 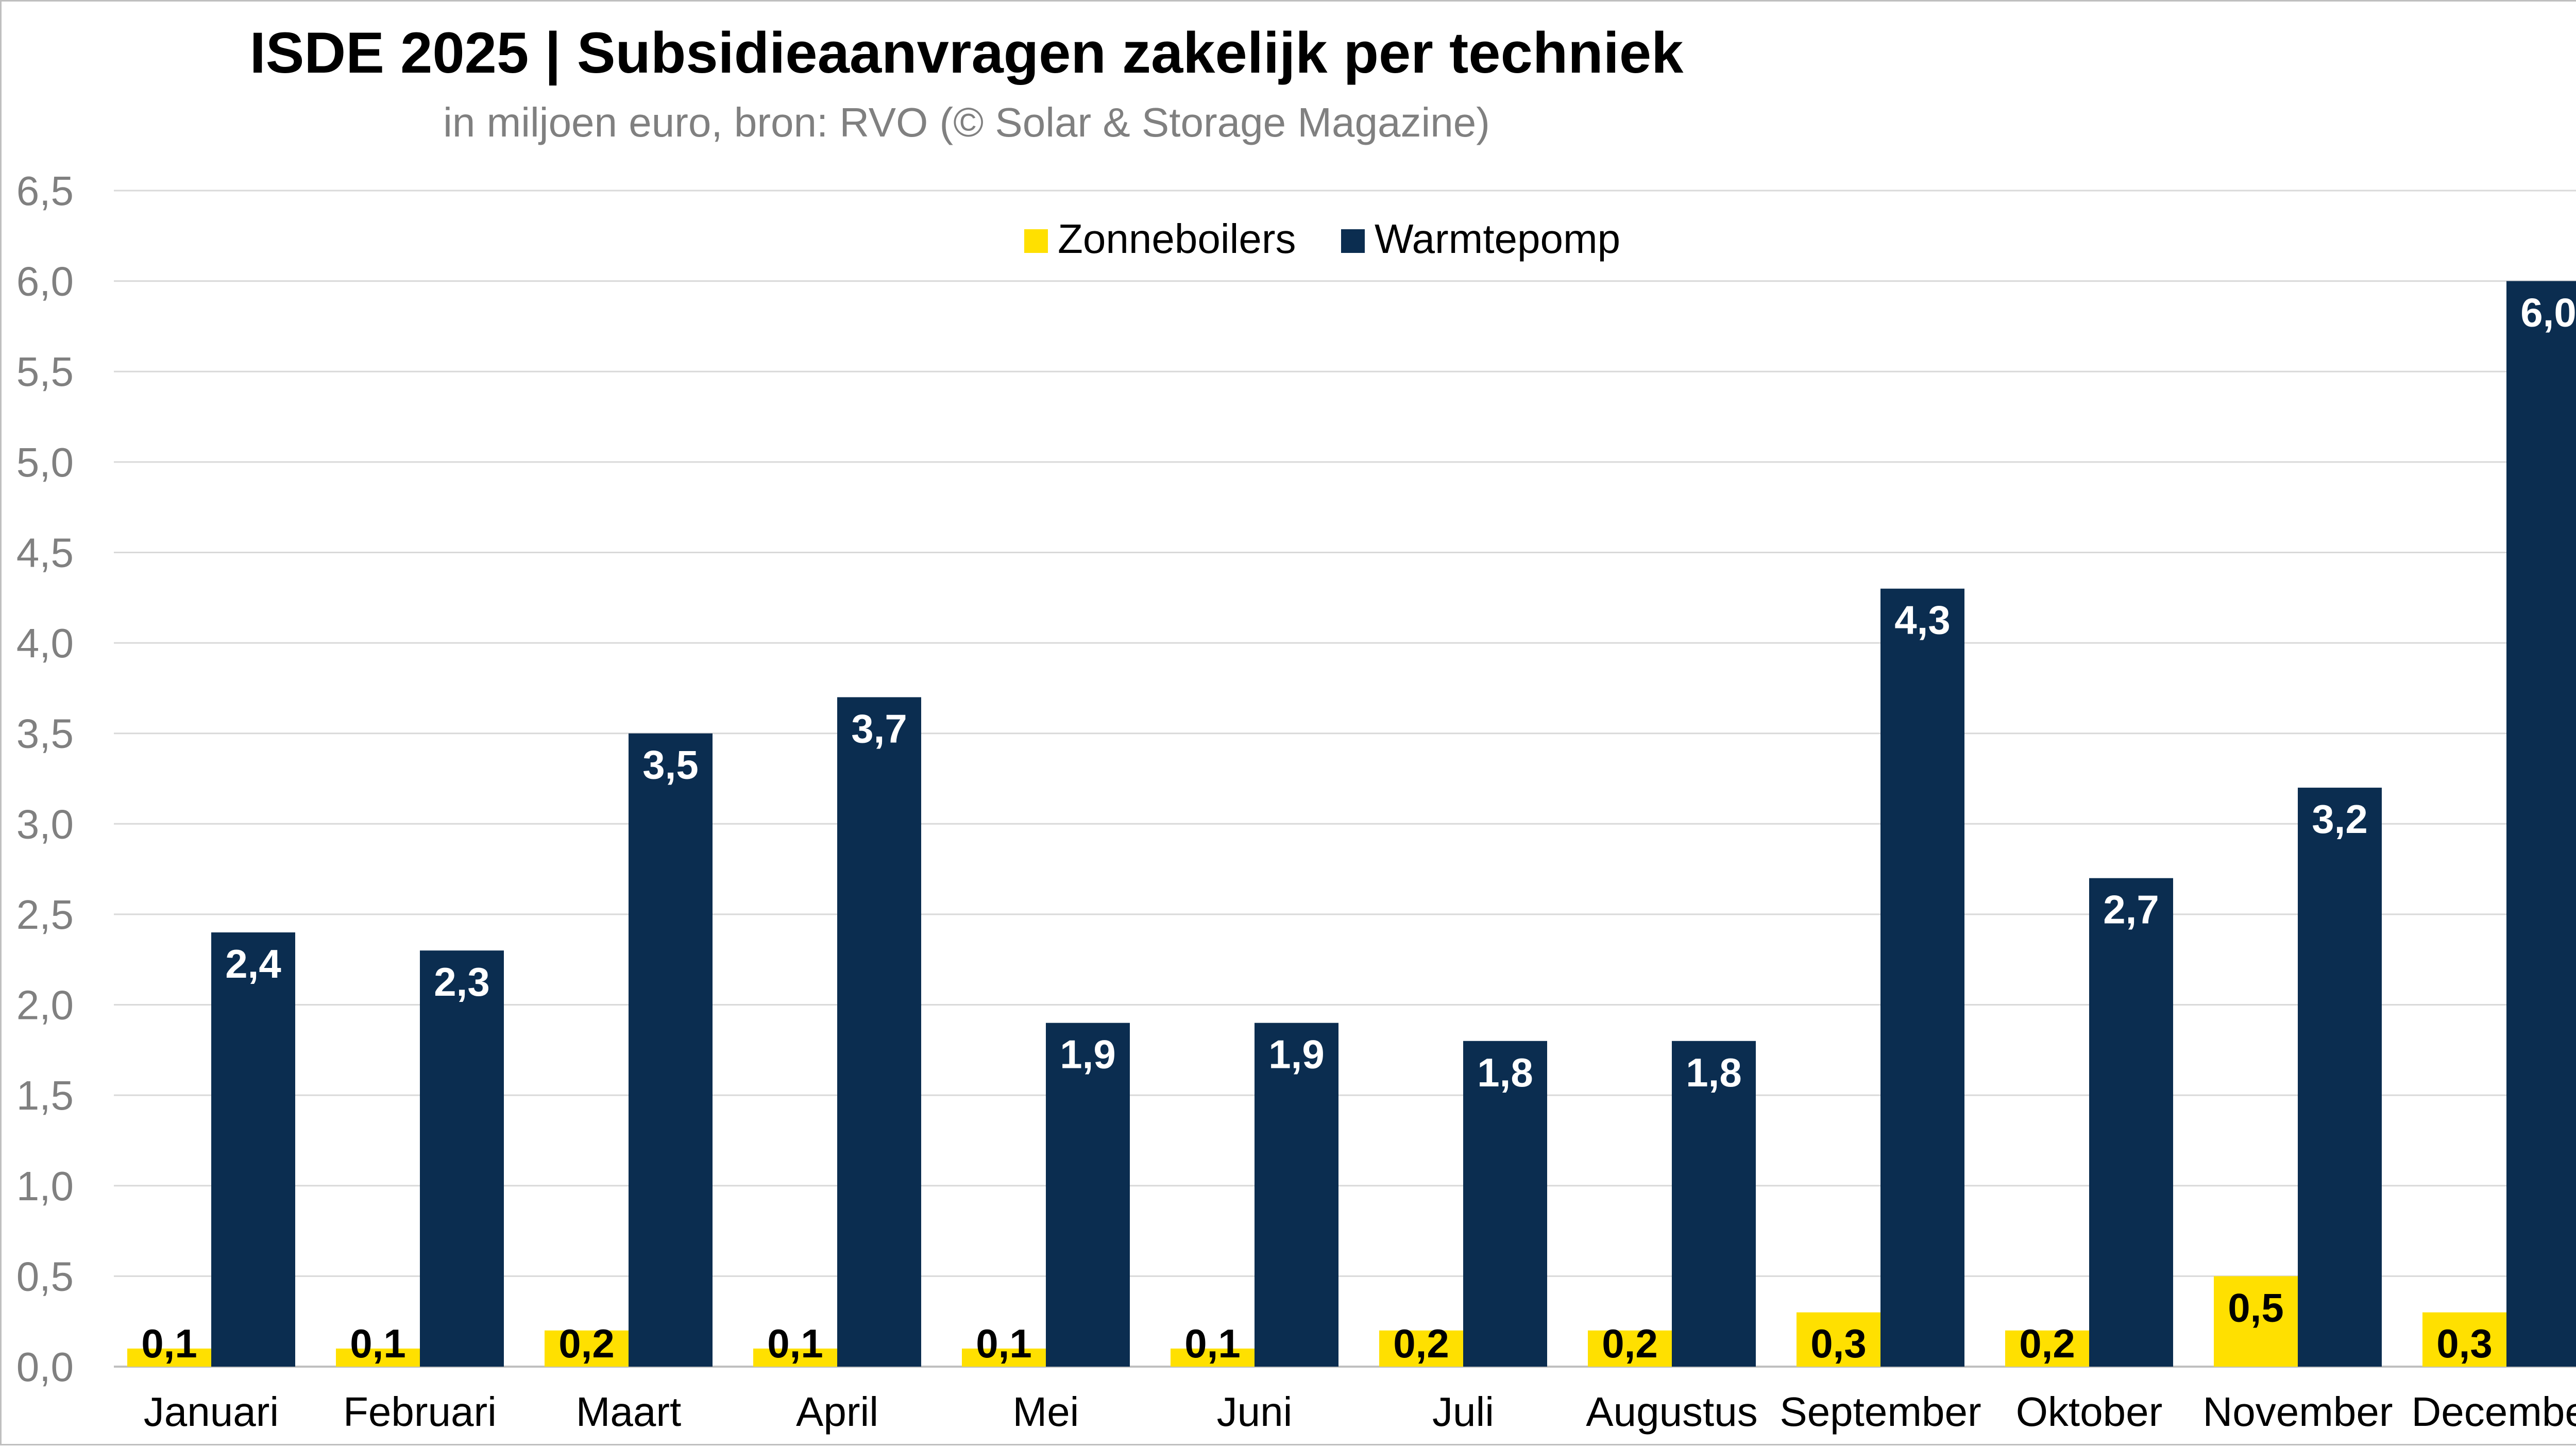 What do you see at coordinates (45, 915) in the screenshot?
I see `y-tick-label: 2,5` at bounding box center [45, 915].